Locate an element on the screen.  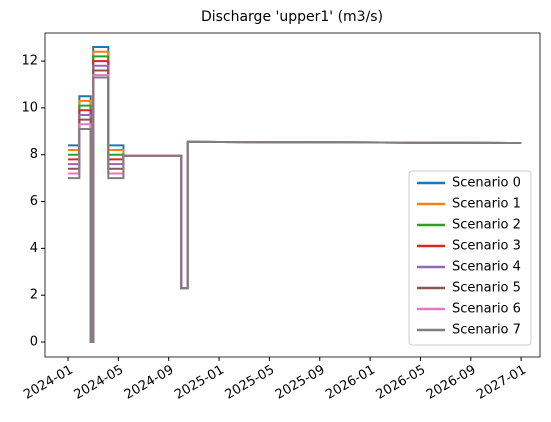
legend-label: Scenario 7 is located at coordinates (486, 330).